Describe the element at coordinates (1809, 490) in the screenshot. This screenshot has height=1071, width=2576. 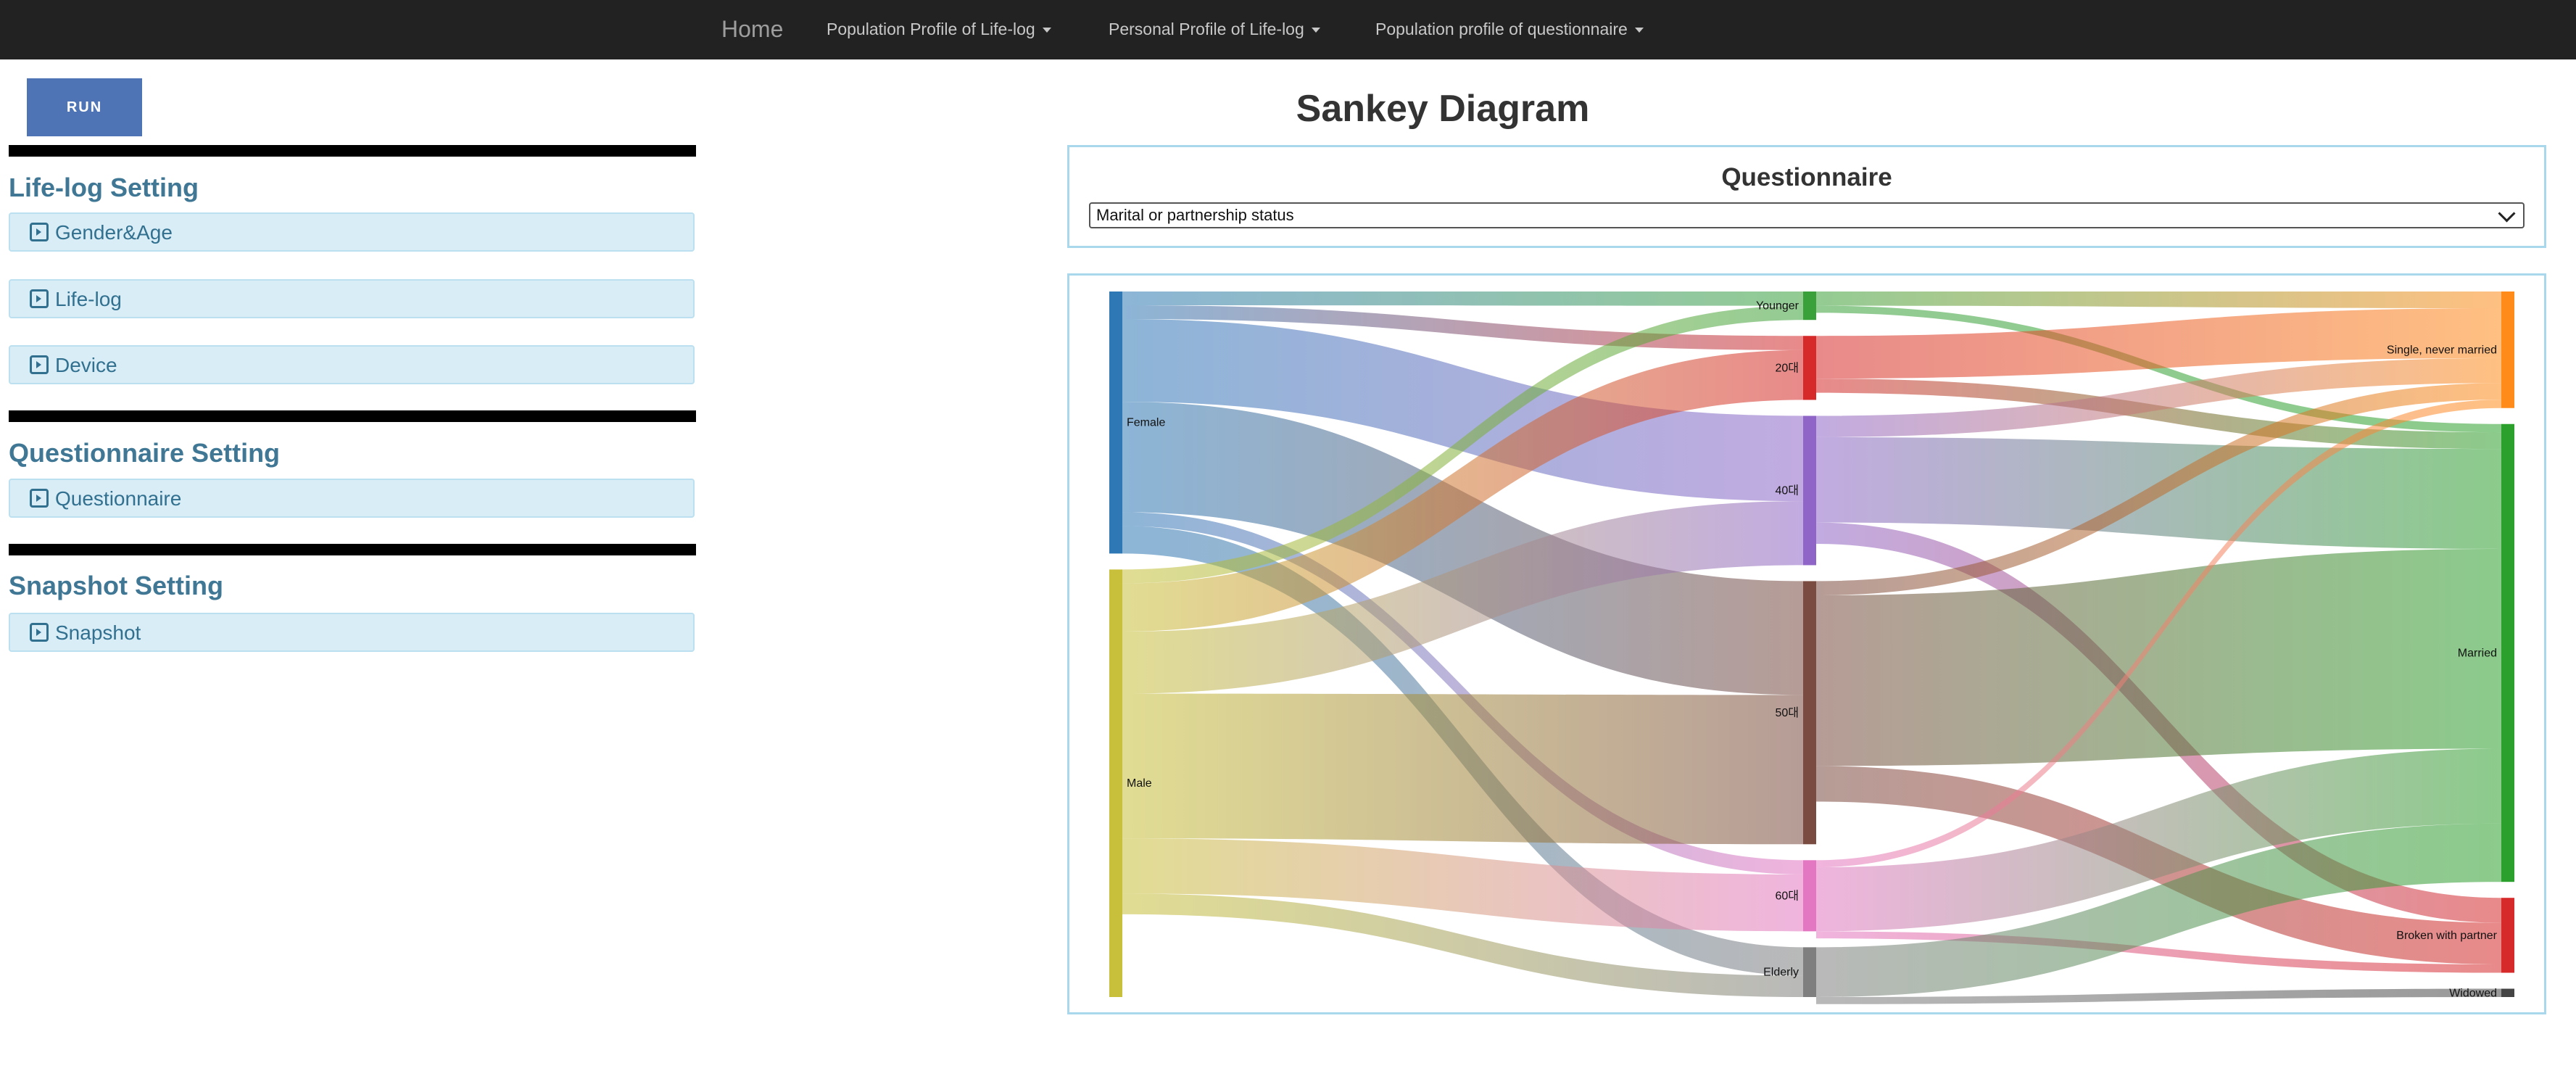
I see `sankey-node-age40` at that location.